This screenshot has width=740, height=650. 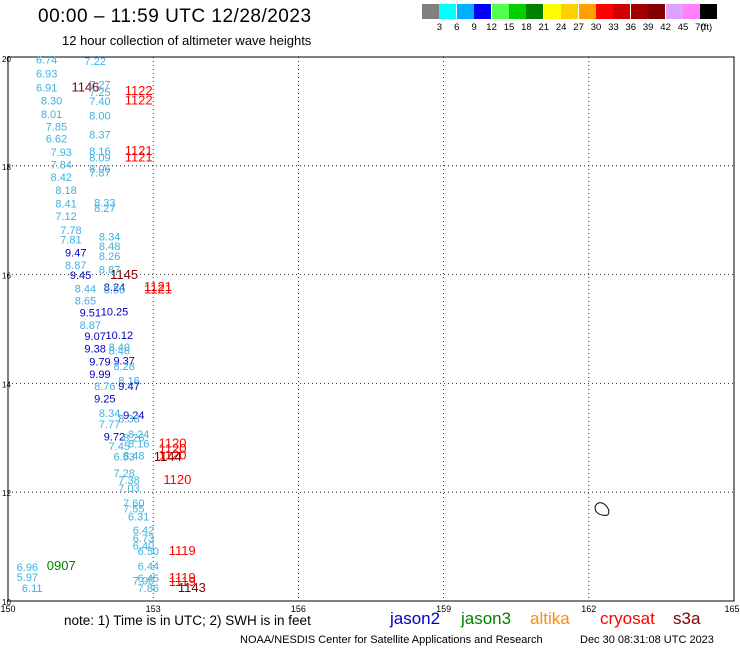 What do you see at coordinates (70, 231) in the screenshot?
I see `wave-height-label: 7.78` at bounding box center [70, 231].